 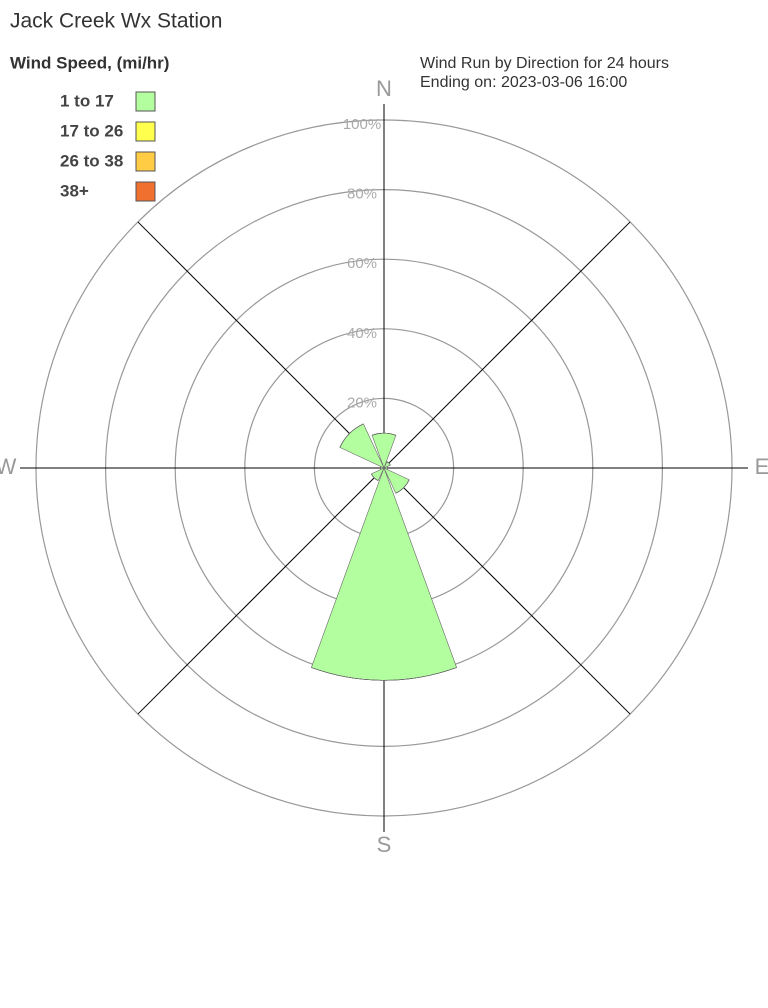 What do you see at coordinates (89, 62) in the screenshot?
I see `legend-title: Wind Speed, (mi/hr)` at bounding box center [89, 62].